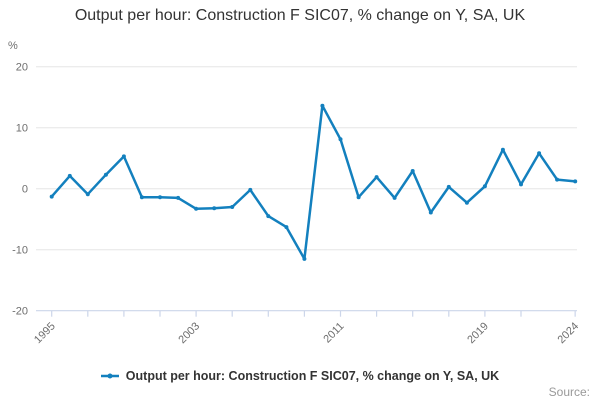 The width and height of the screenshot is (600, 400). I want to click on x-axis-tick-label: 2011, so click(333, 332).